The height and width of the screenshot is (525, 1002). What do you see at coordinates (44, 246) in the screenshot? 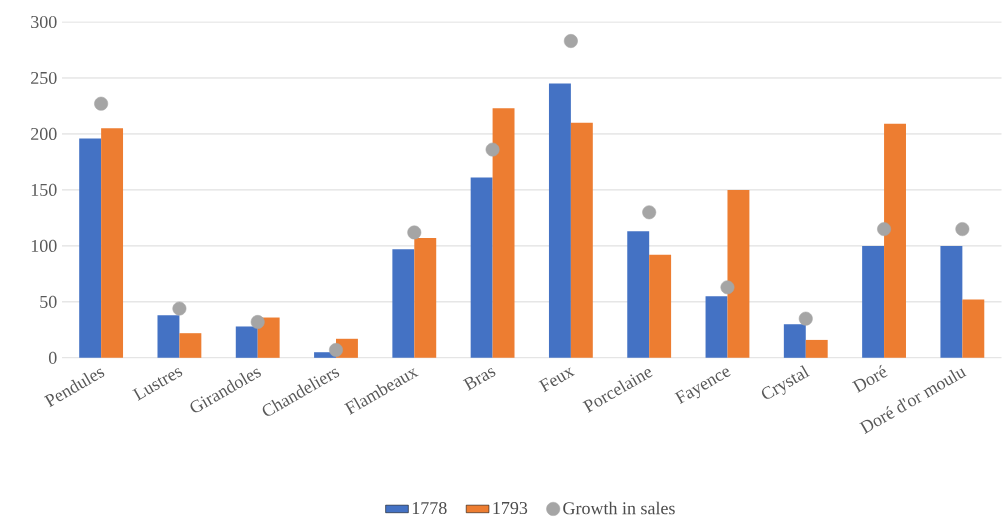
I see `y-tick-label: 100` at bounding box center [44, 246].